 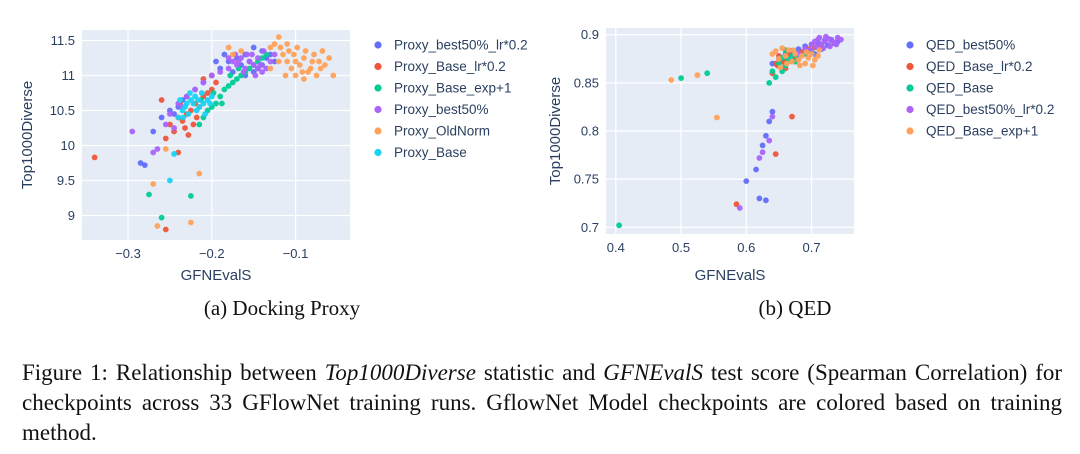 I want to click on x-tick-label: 0.5, so click(x=681, y=247).